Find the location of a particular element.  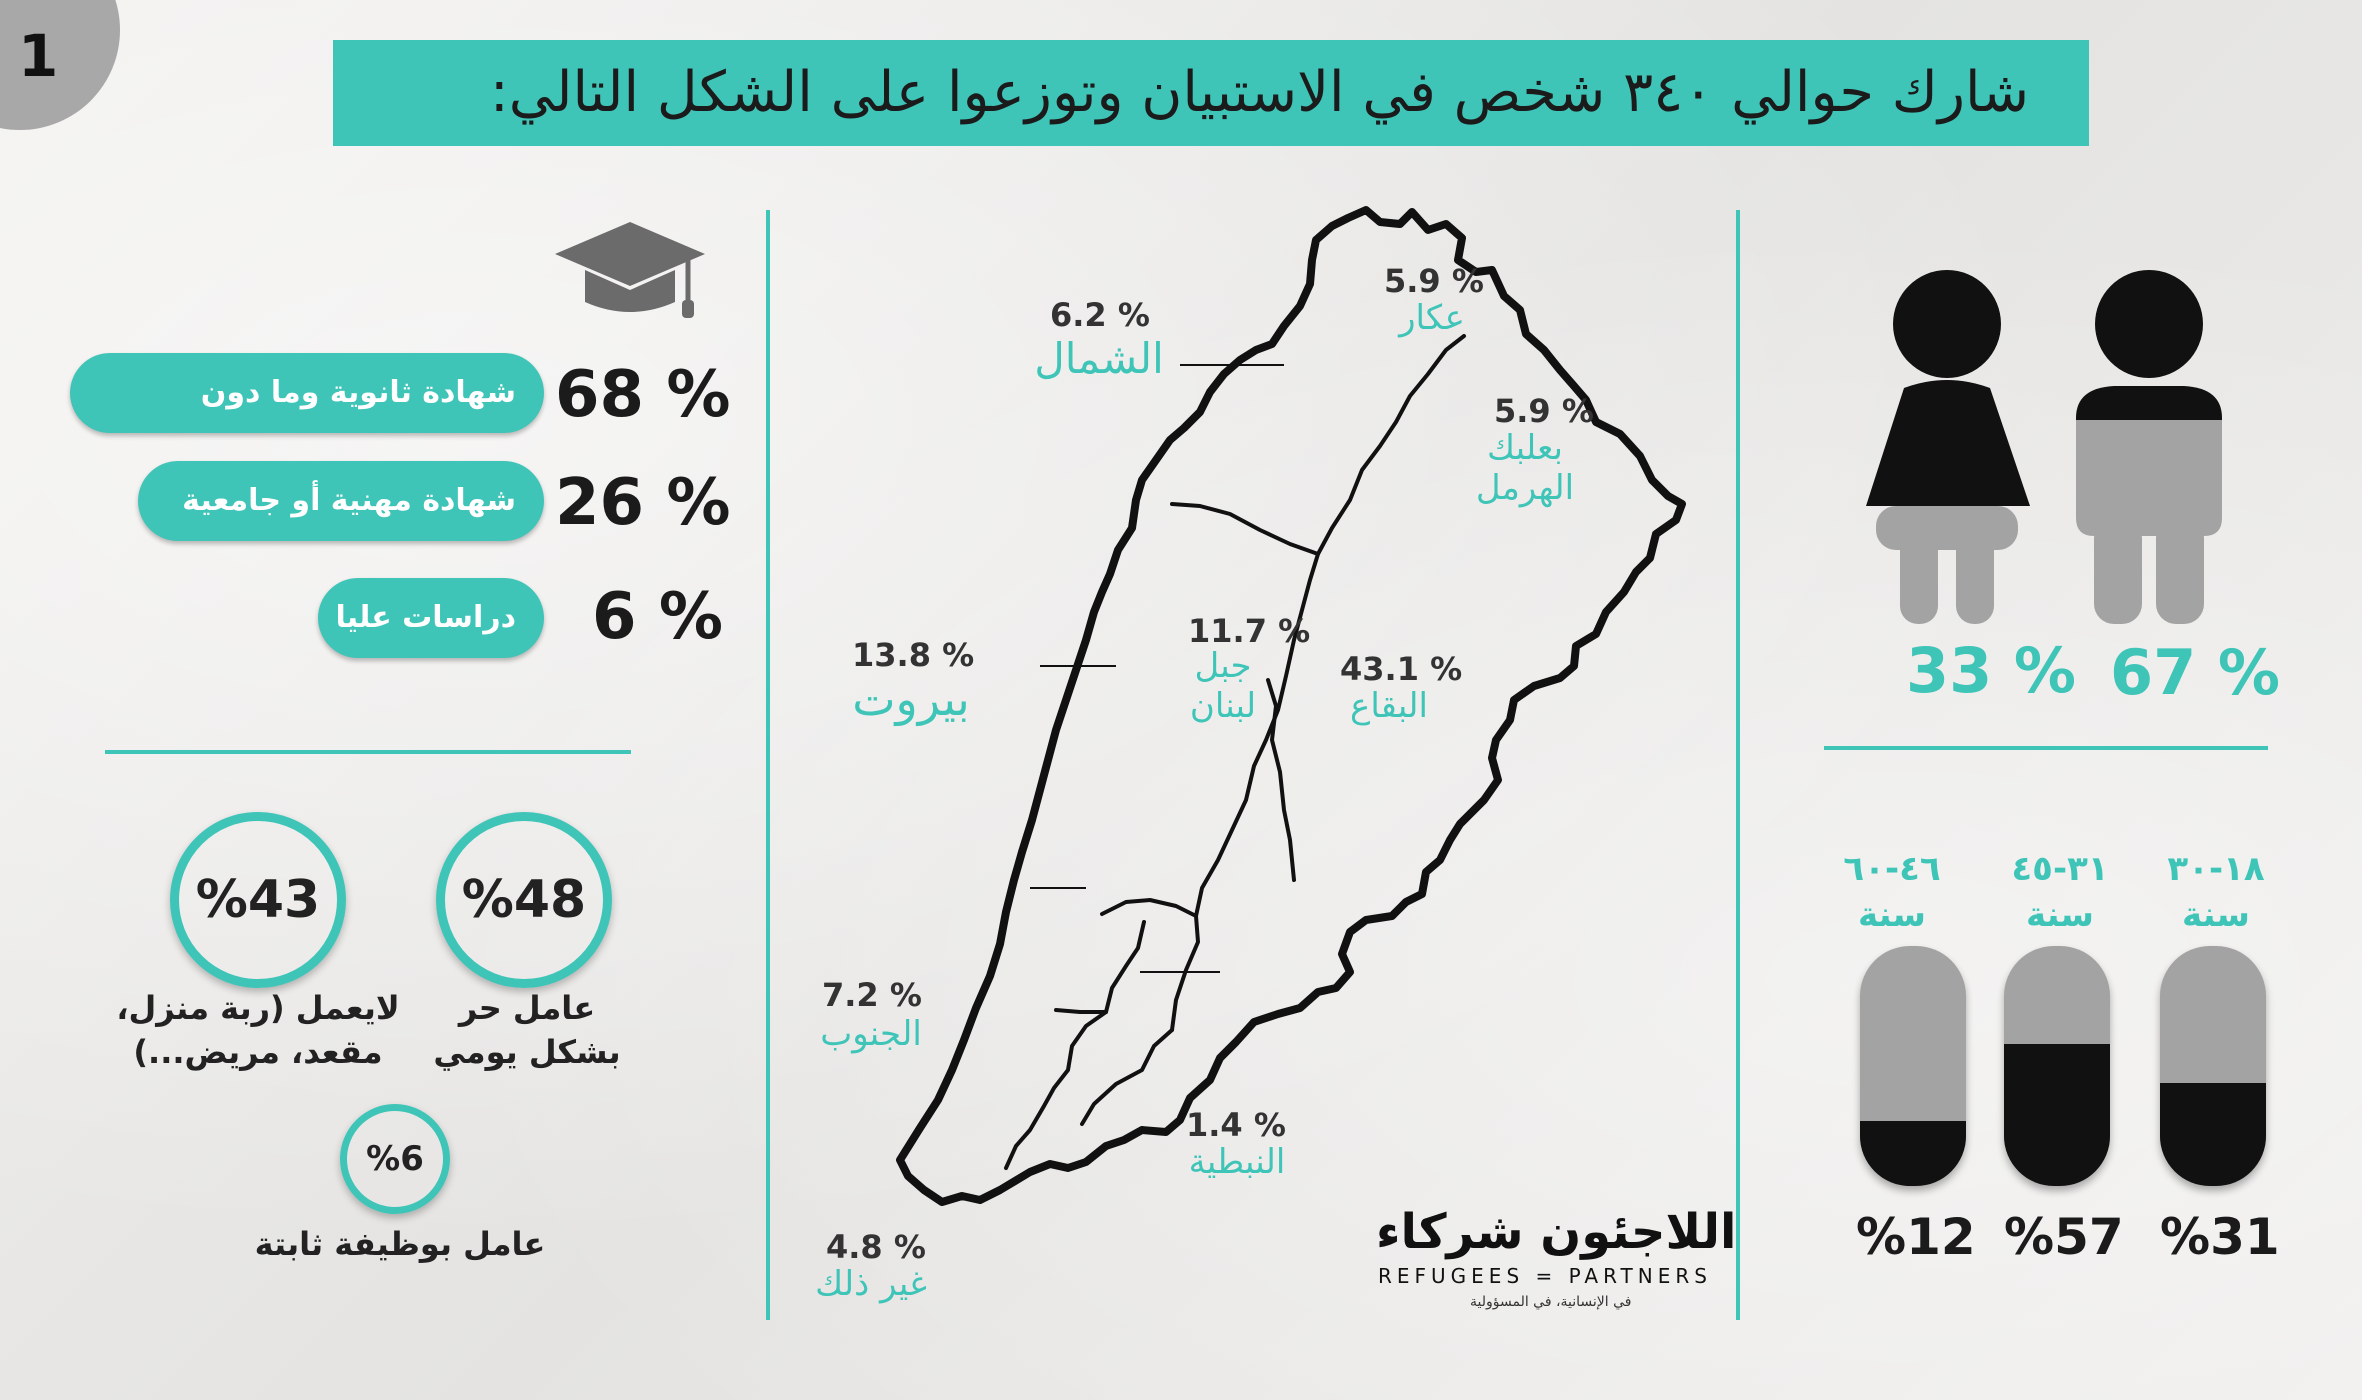

ring-unemployed-label-line2: مقعد، مريض...) is located at coordinates (258, 1052).